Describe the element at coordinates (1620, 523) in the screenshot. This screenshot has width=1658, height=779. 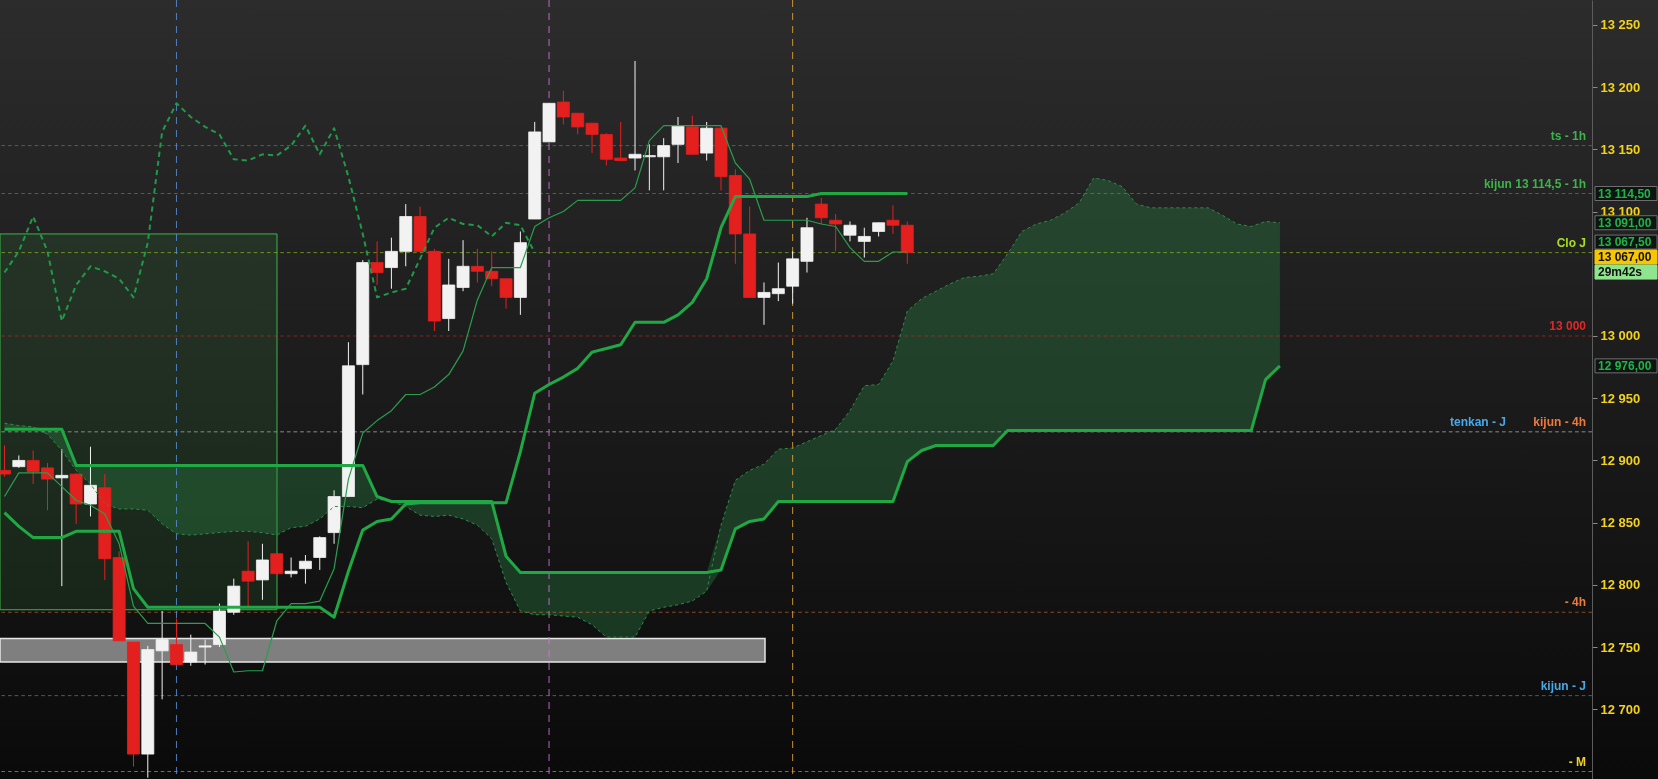
I see `y-tick-label: 12 850` at that location.